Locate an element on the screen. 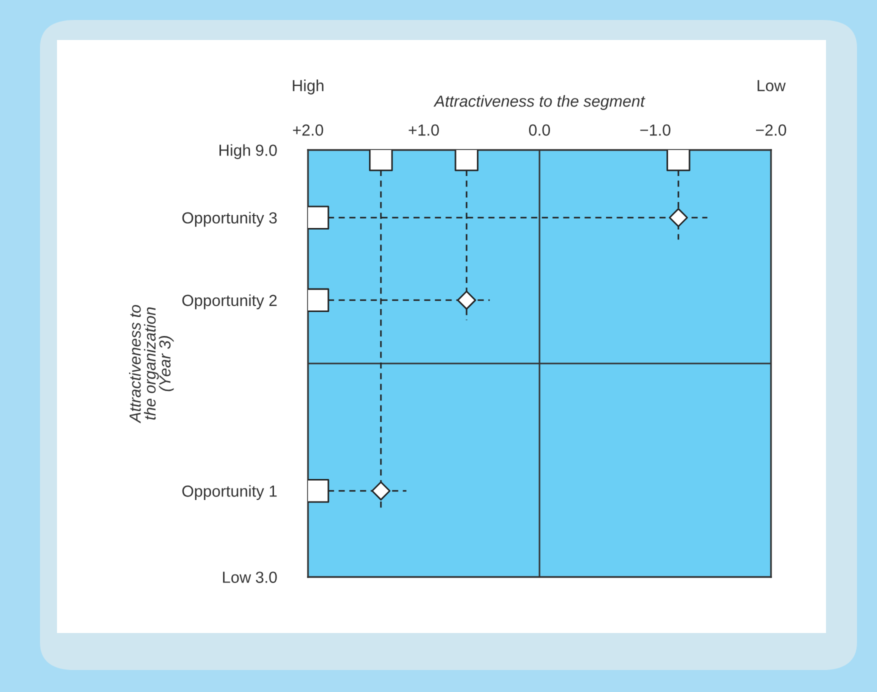 The image size is (877, 692). y-axis-title: Attractiveness to the organization (Year 3) is located at coordinates (151, 364).